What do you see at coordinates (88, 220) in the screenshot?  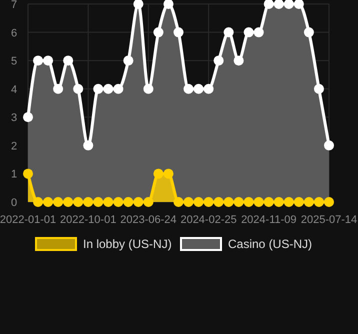 I see `x-tick-label: 2022-10-01` at bounding box center [88, 220].